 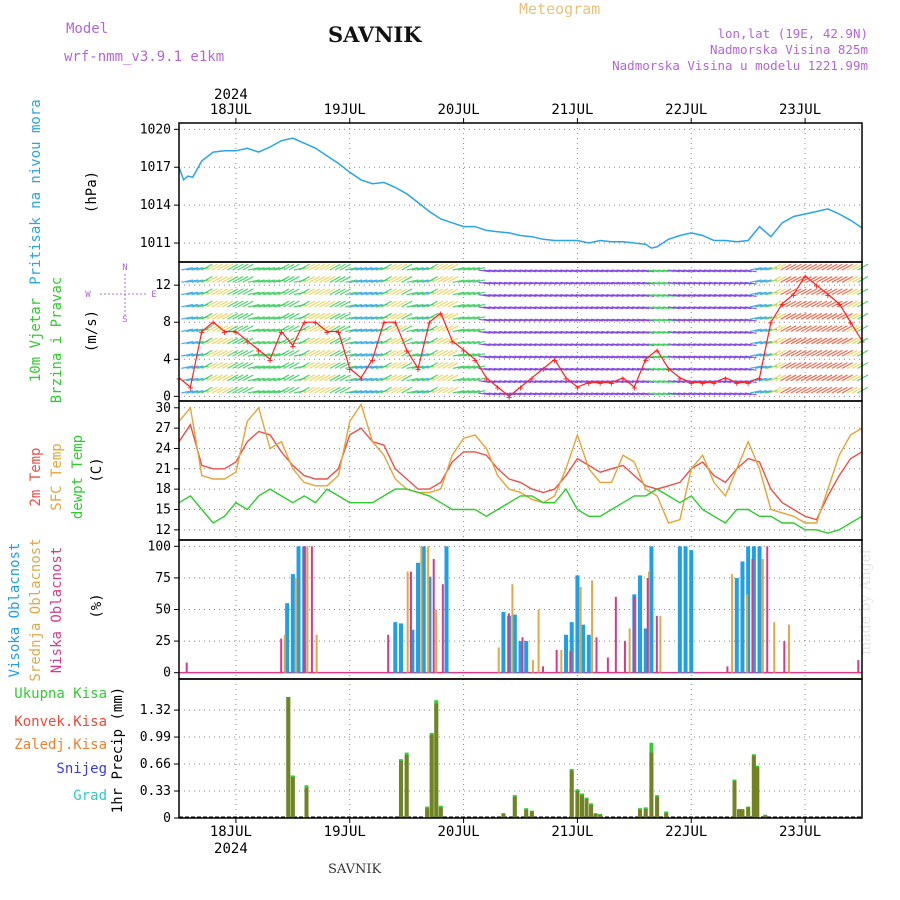 I want to click on y-tick-label: 100, so click(x=159, y=546).